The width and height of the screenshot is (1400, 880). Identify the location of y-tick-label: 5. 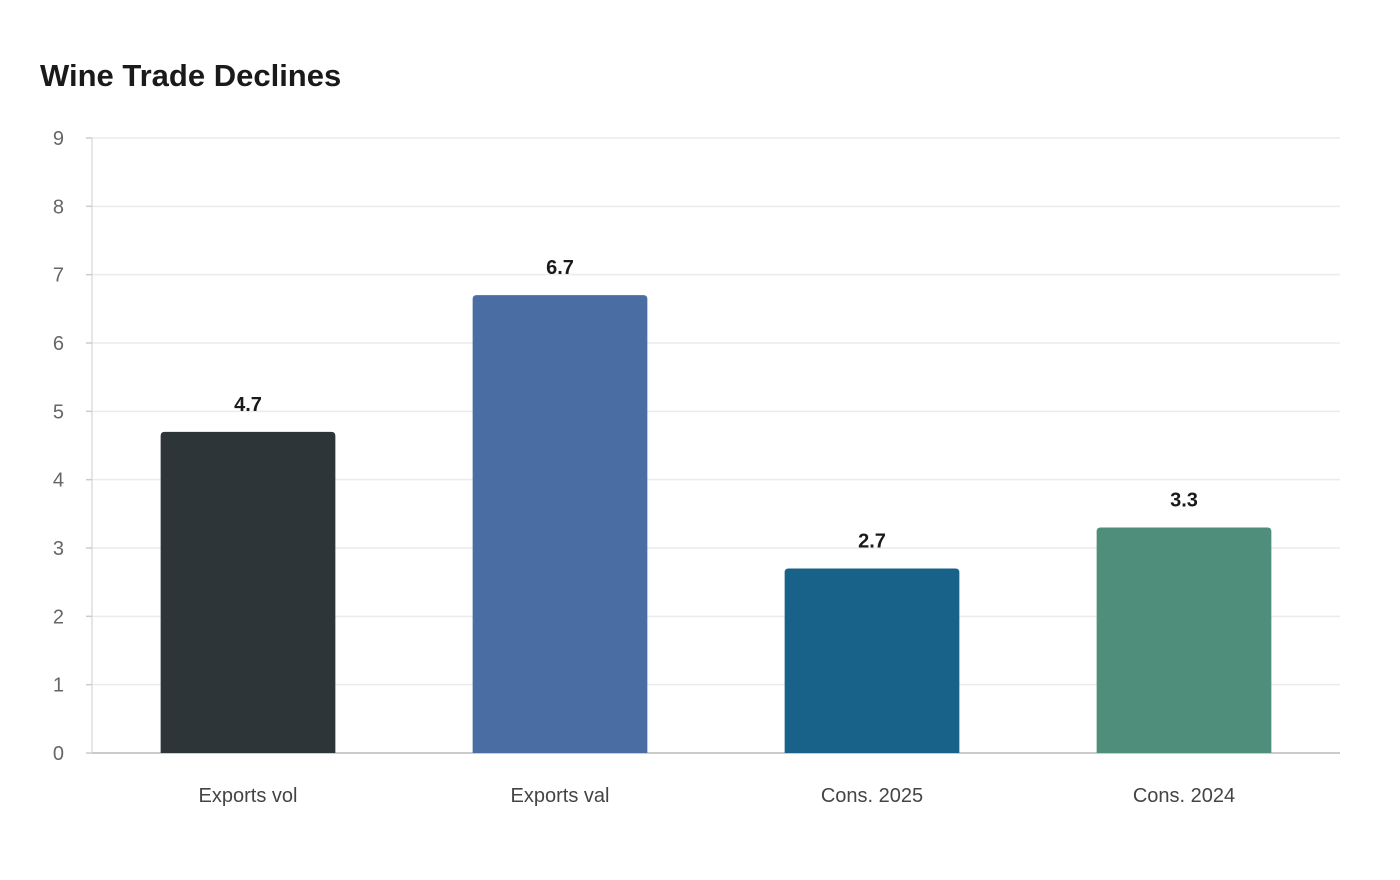
(58, 412).